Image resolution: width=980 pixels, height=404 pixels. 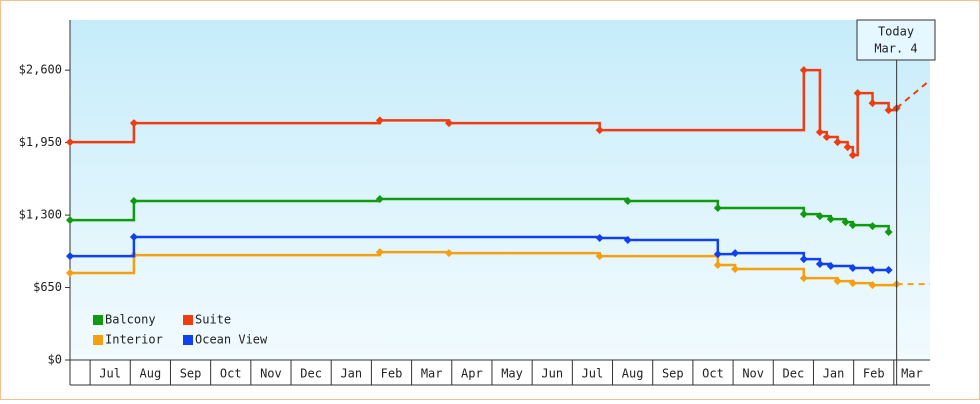 I want to click on legend-label: Ocean View, so click(x=231, y=340).